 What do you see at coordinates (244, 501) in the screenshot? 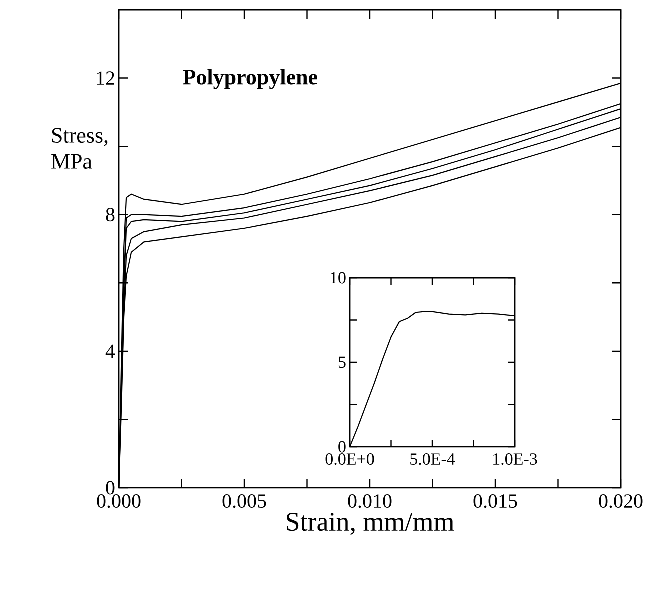
I see `x-tick-label: 0.005` at bounding box center [244, 501].